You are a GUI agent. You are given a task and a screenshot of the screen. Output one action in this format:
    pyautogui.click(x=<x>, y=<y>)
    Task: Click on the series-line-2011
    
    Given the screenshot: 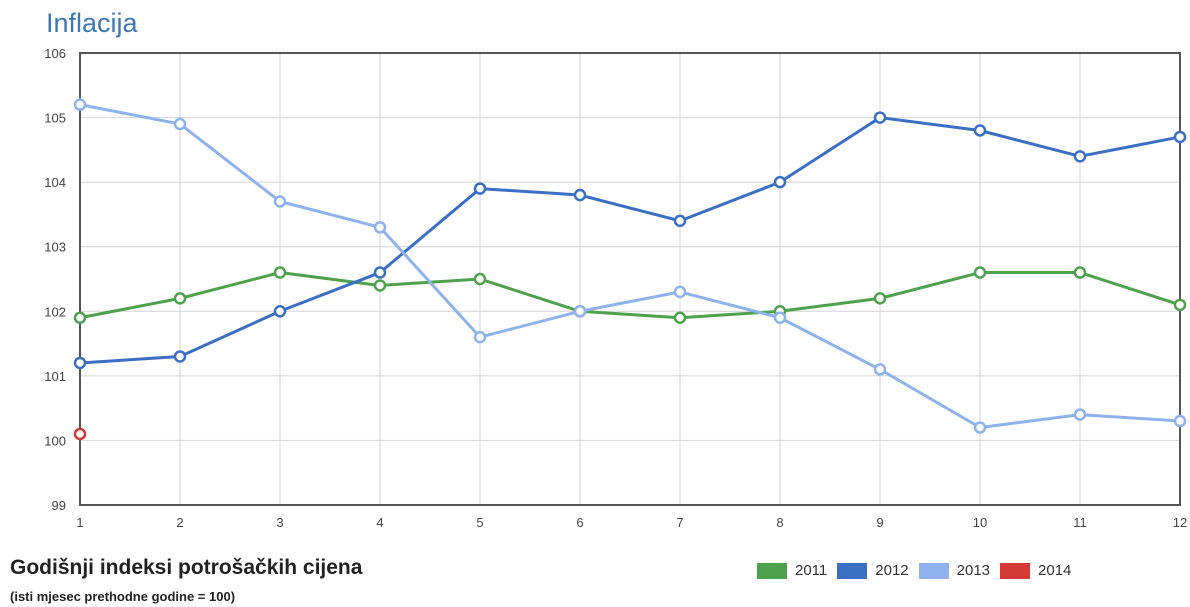 What is the action you would take?
    pyautogui.click(x=630, y=295)
    